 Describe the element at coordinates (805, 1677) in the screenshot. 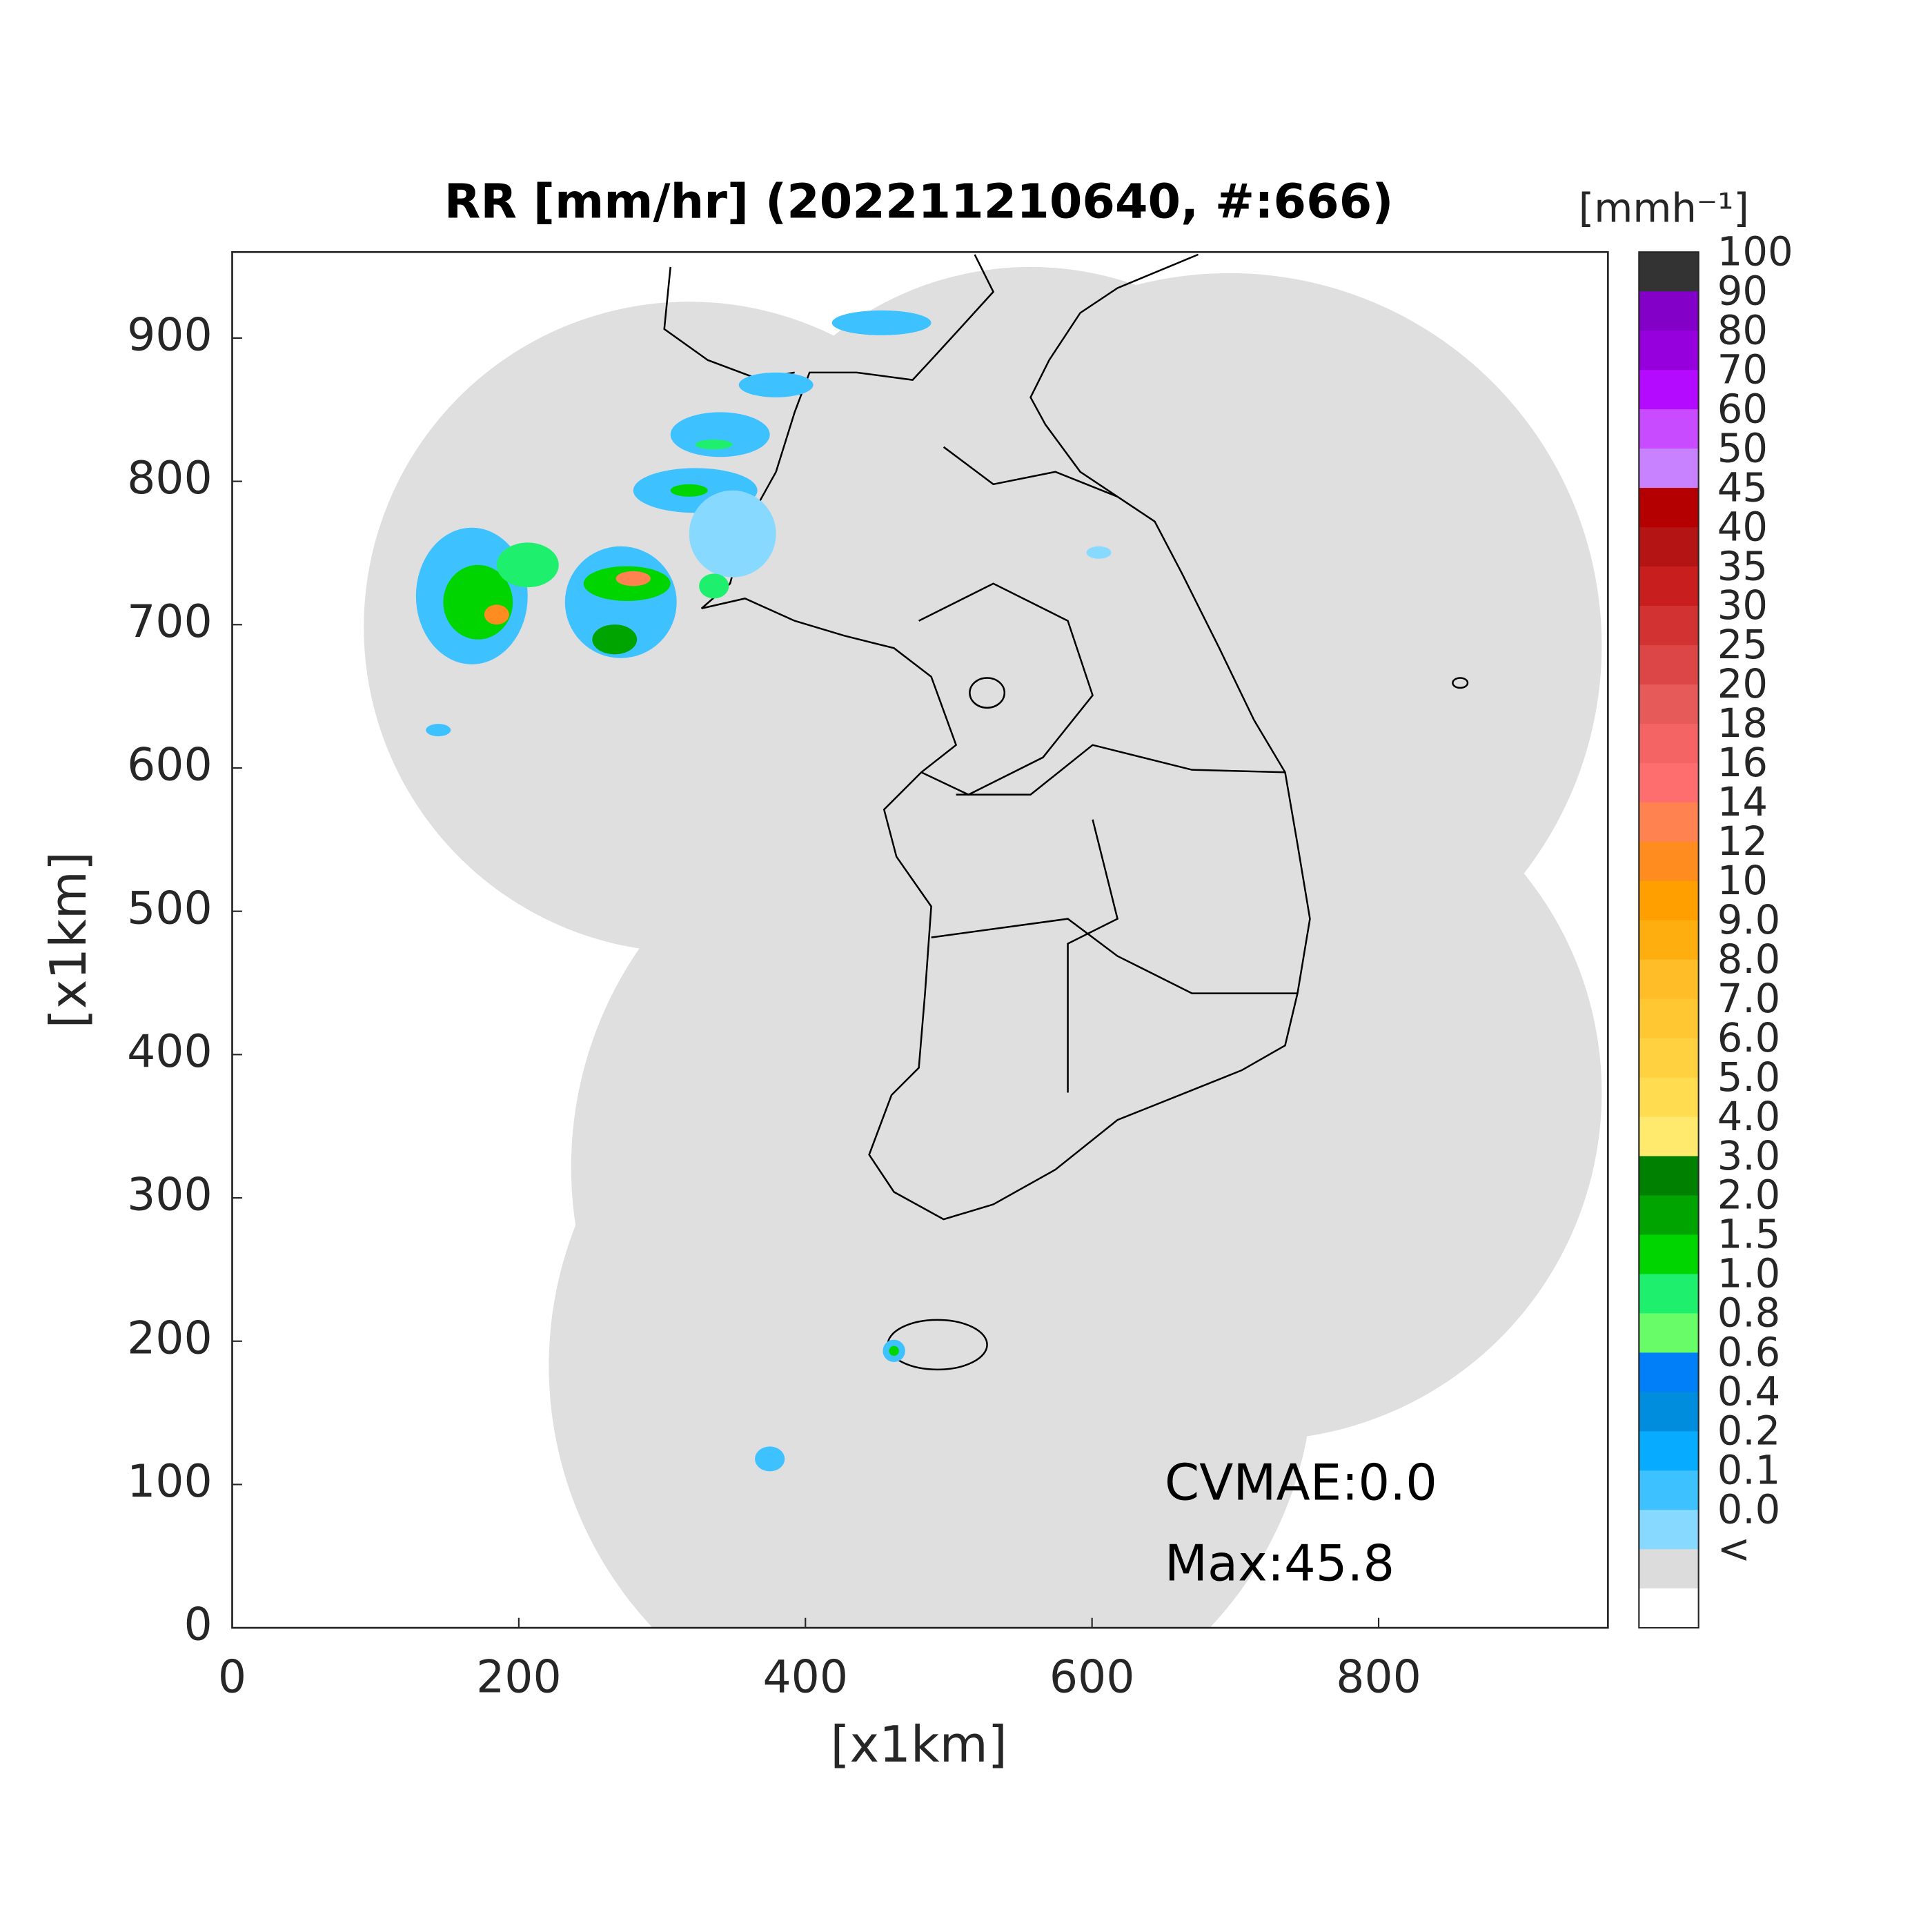

I see `x-tick-label: 400` at that location.